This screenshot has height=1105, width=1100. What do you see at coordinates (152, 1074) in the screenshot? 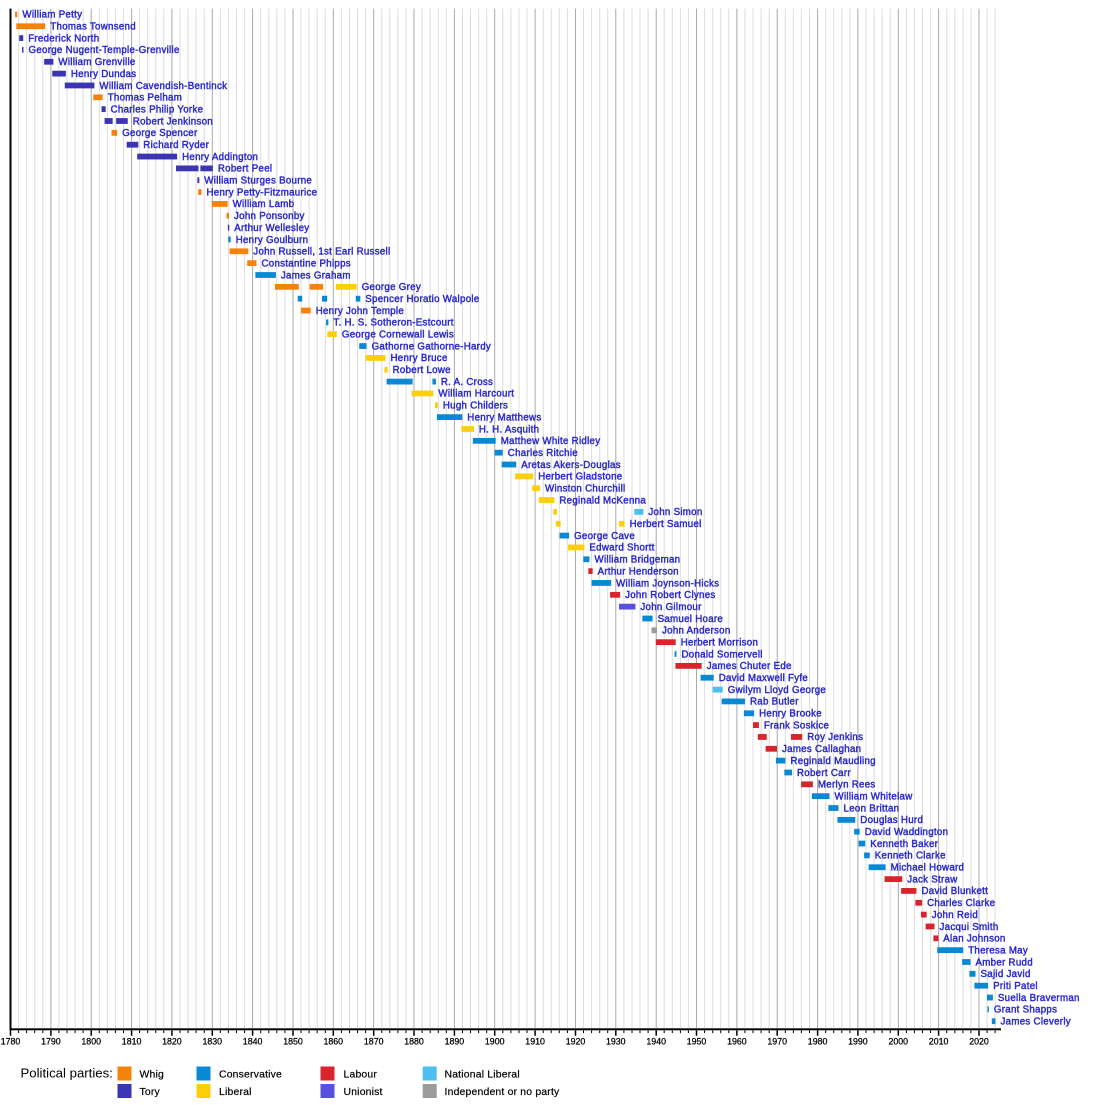
I see `svg-text: Whig` at bounding box center [152, 1074].